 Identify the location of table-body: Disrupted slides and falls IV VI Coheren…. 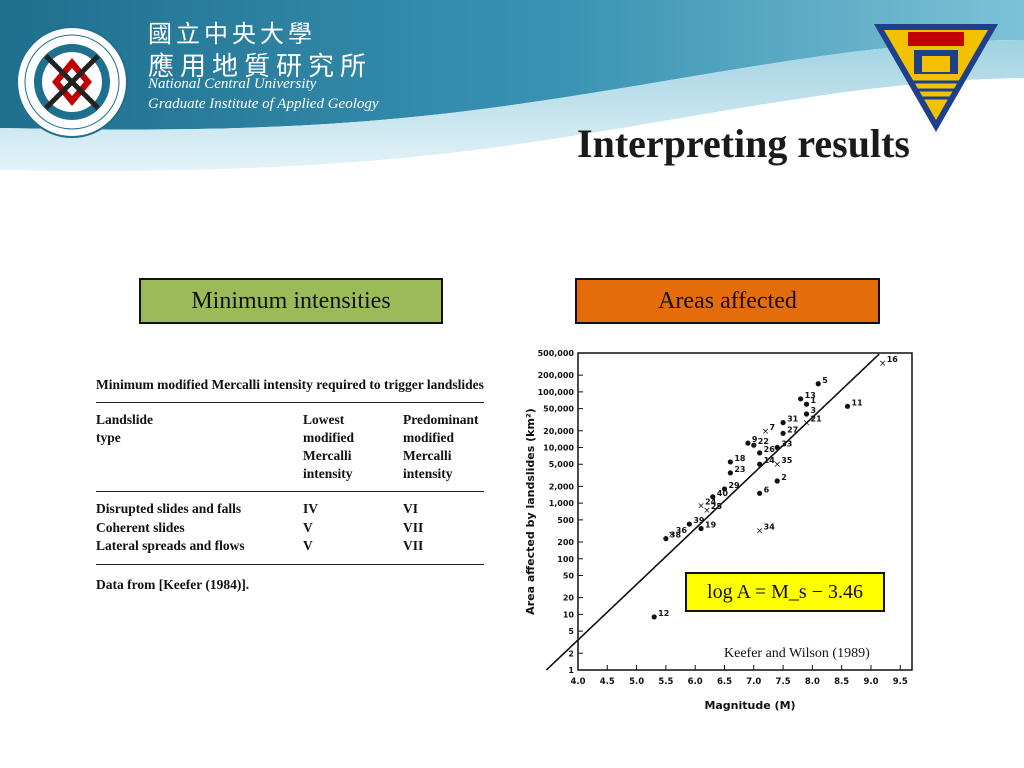
(290, 528).